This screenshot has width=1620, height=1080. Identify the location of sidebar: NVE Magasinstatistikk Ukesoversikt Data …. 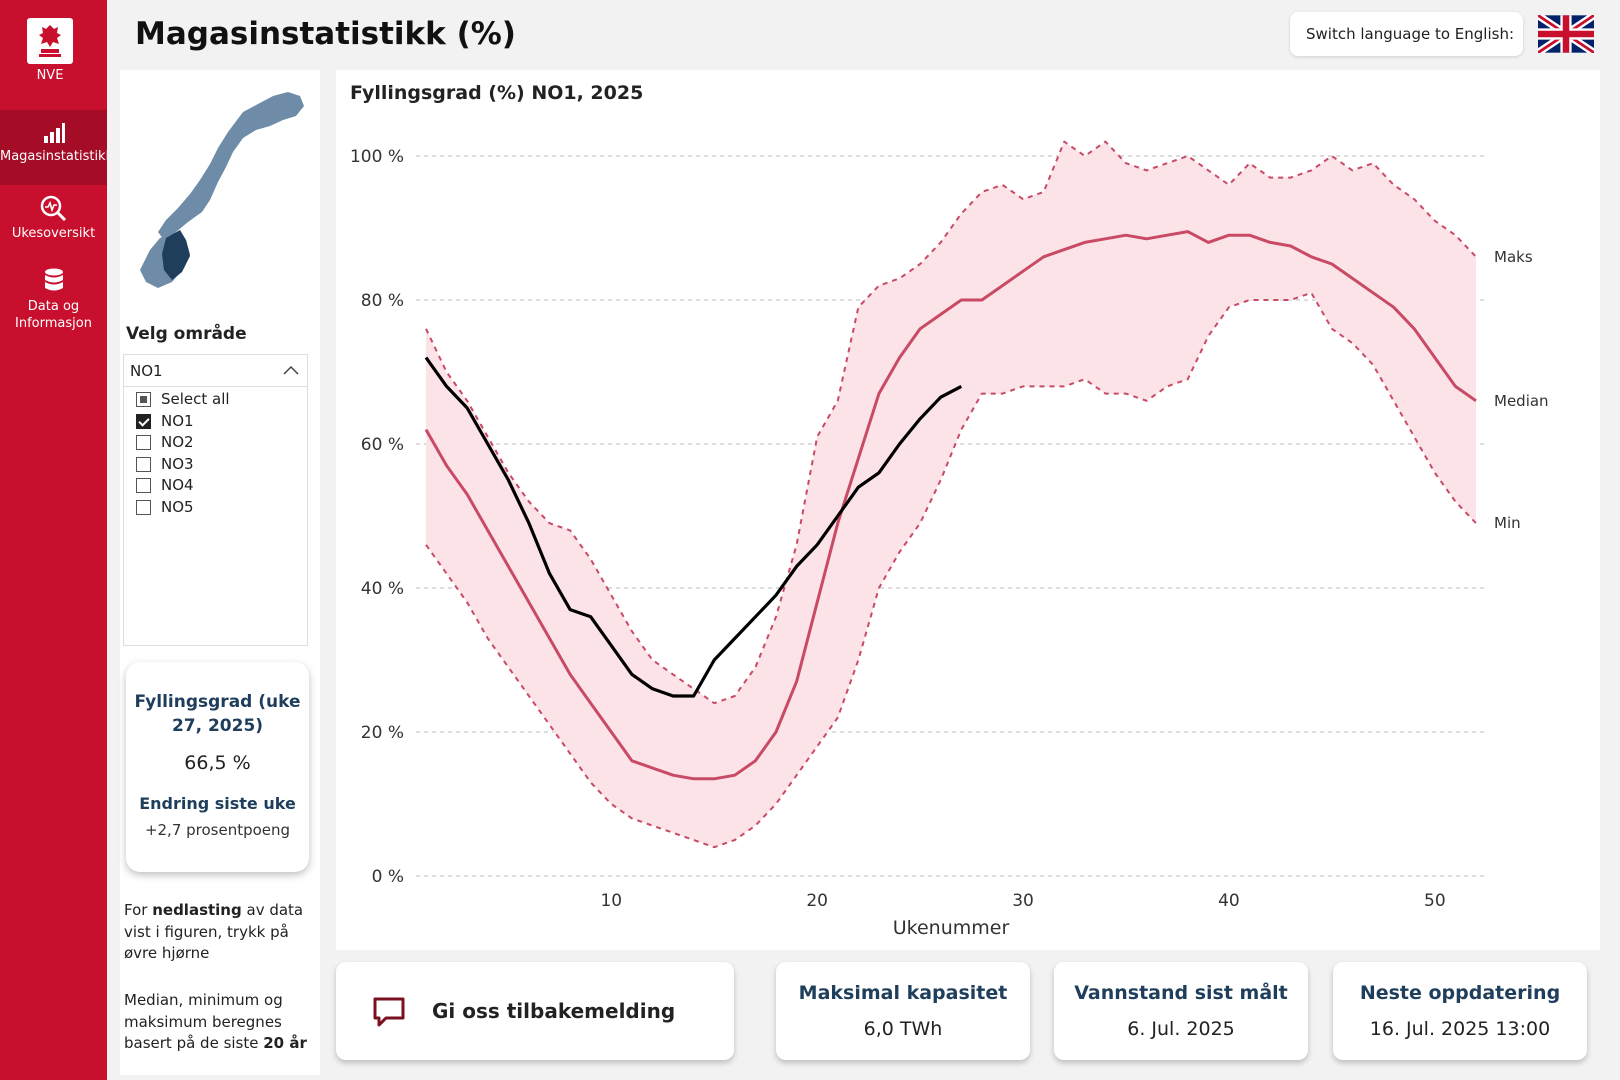
(53, 540).